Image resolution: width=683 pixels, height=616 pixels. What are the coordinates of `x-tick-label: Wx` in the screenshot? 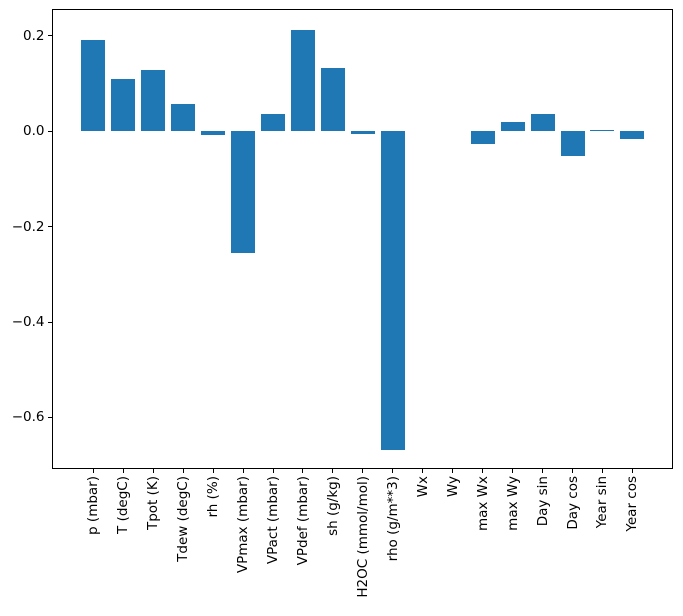 It's located at (422, 486).